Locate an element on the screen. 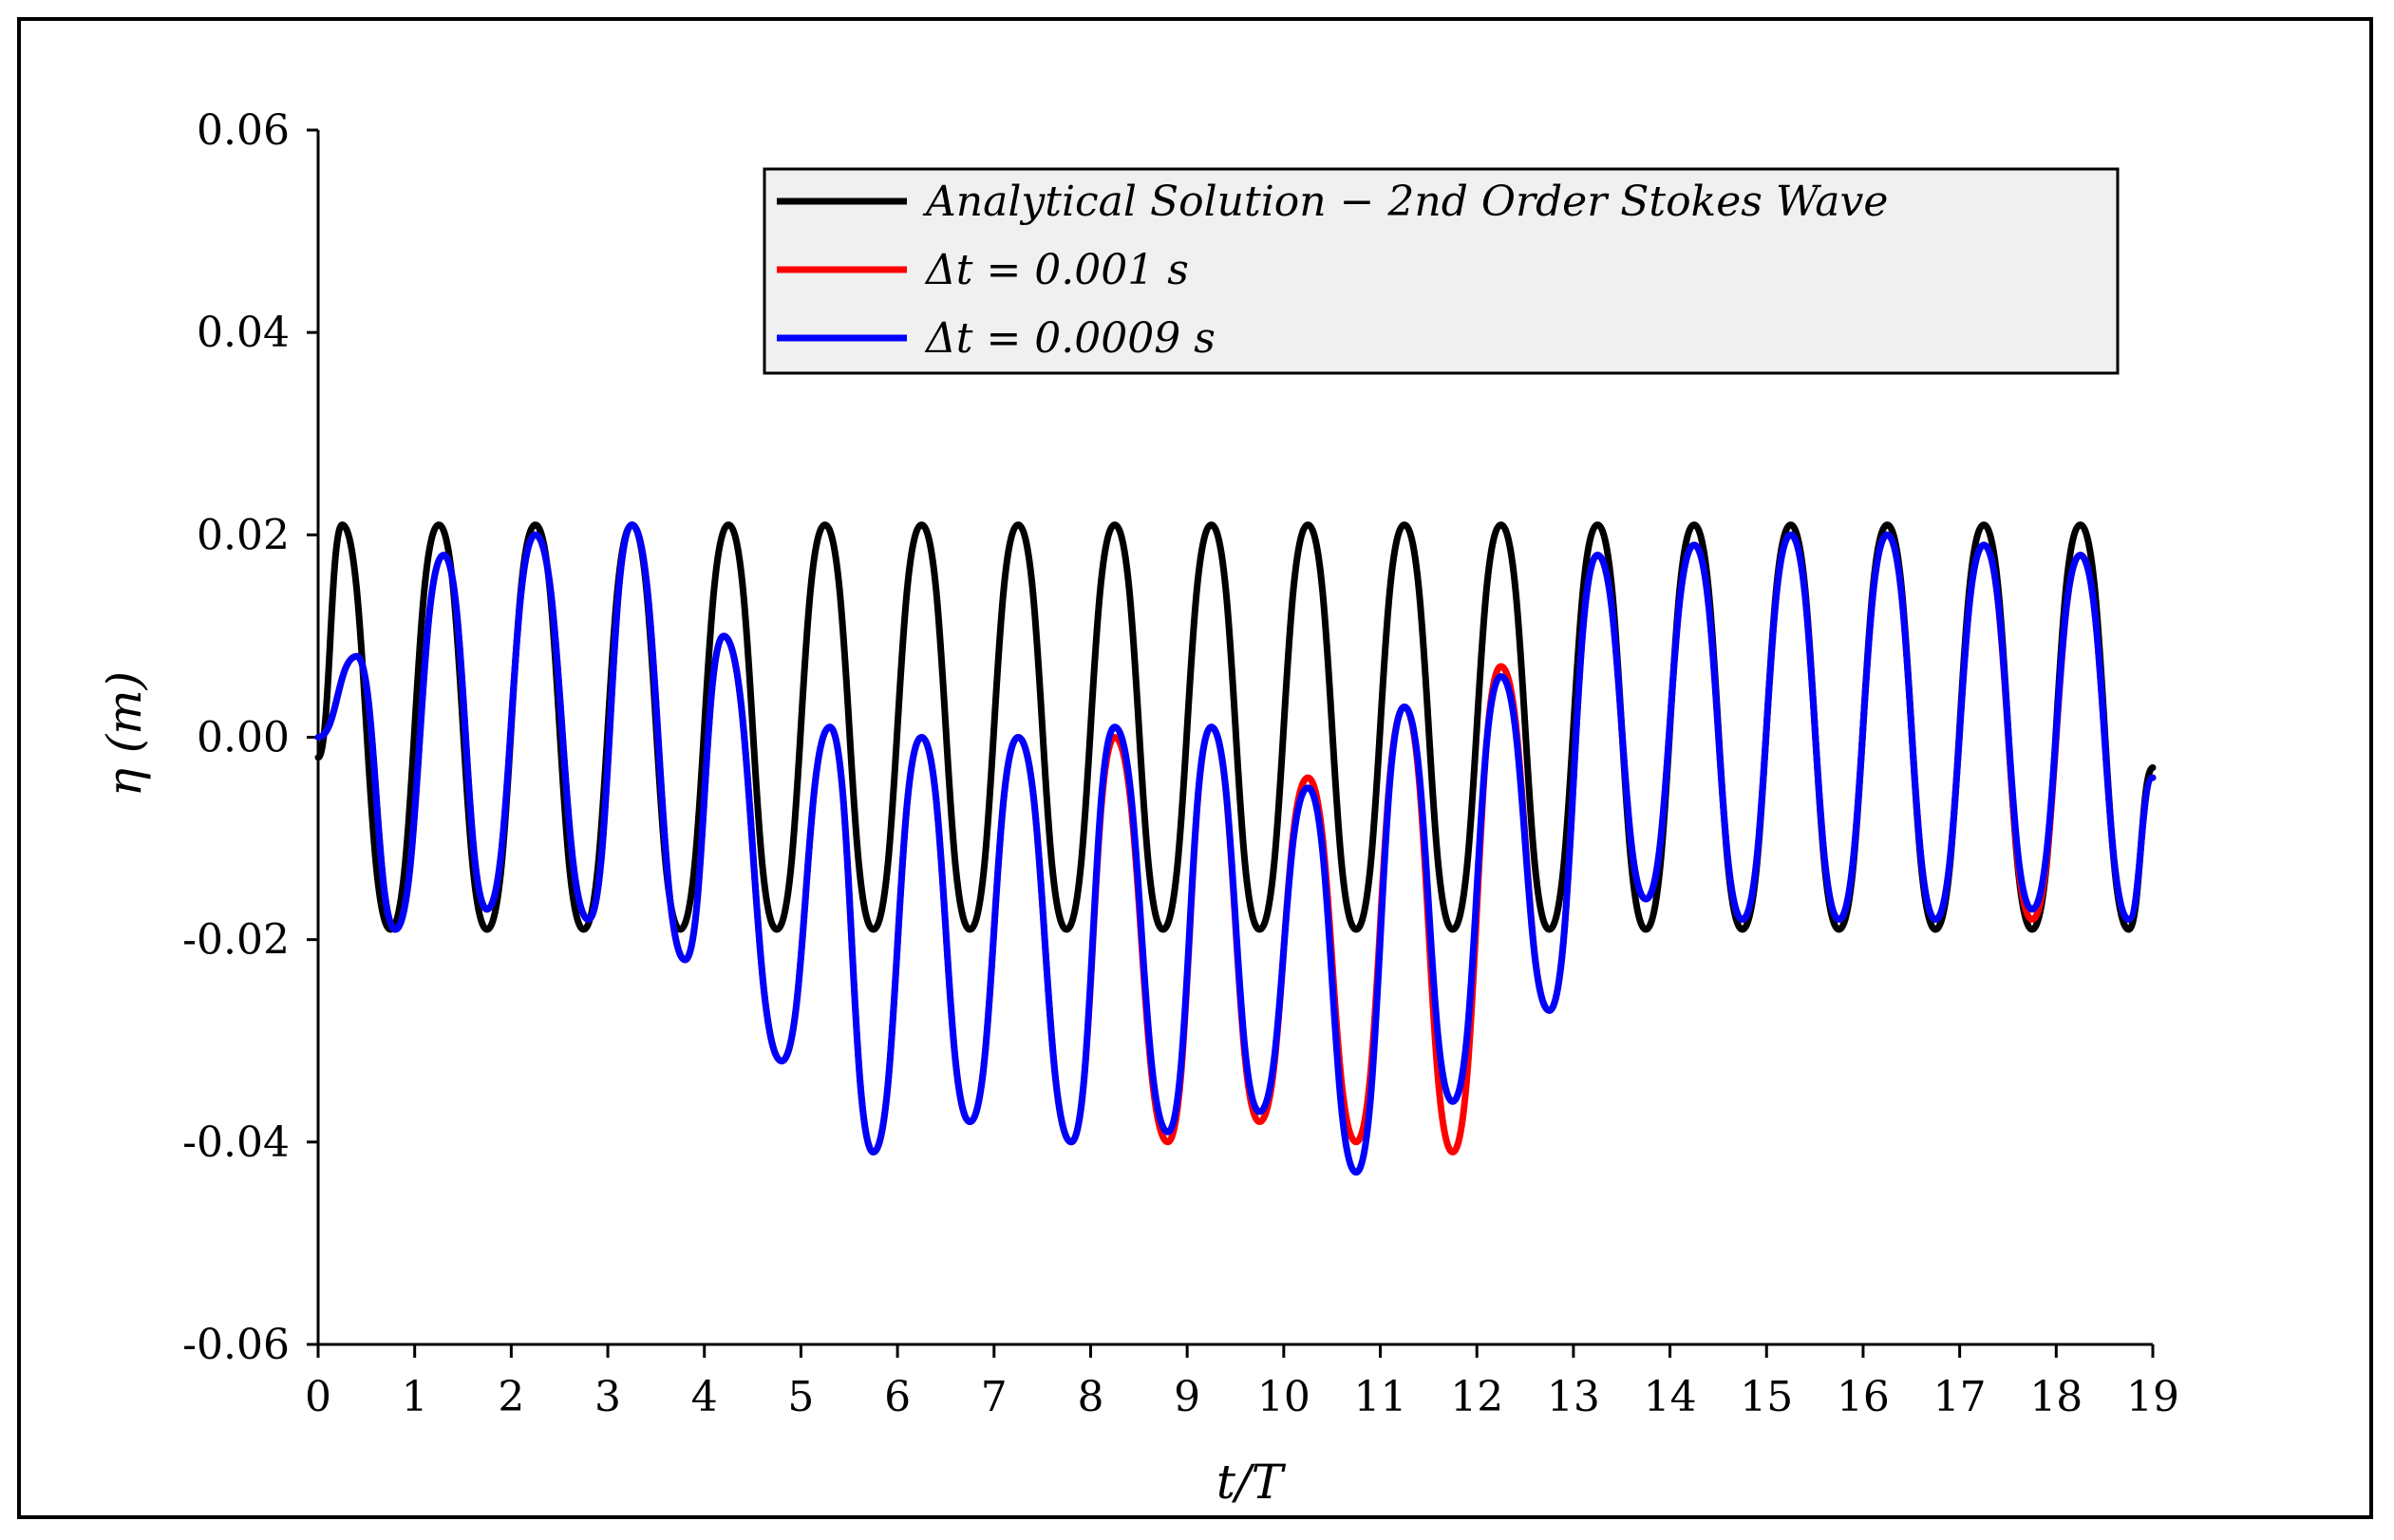 This screenshot has width=2394, height=1540. x-tick-label: 17 is located at coordinates (1960, 1397).